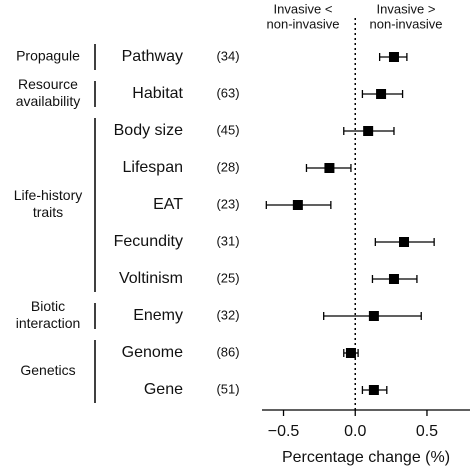  Describe the element at coordinates (303, 23) in the screenshot. I see `header-left: non-invasive` at that location.